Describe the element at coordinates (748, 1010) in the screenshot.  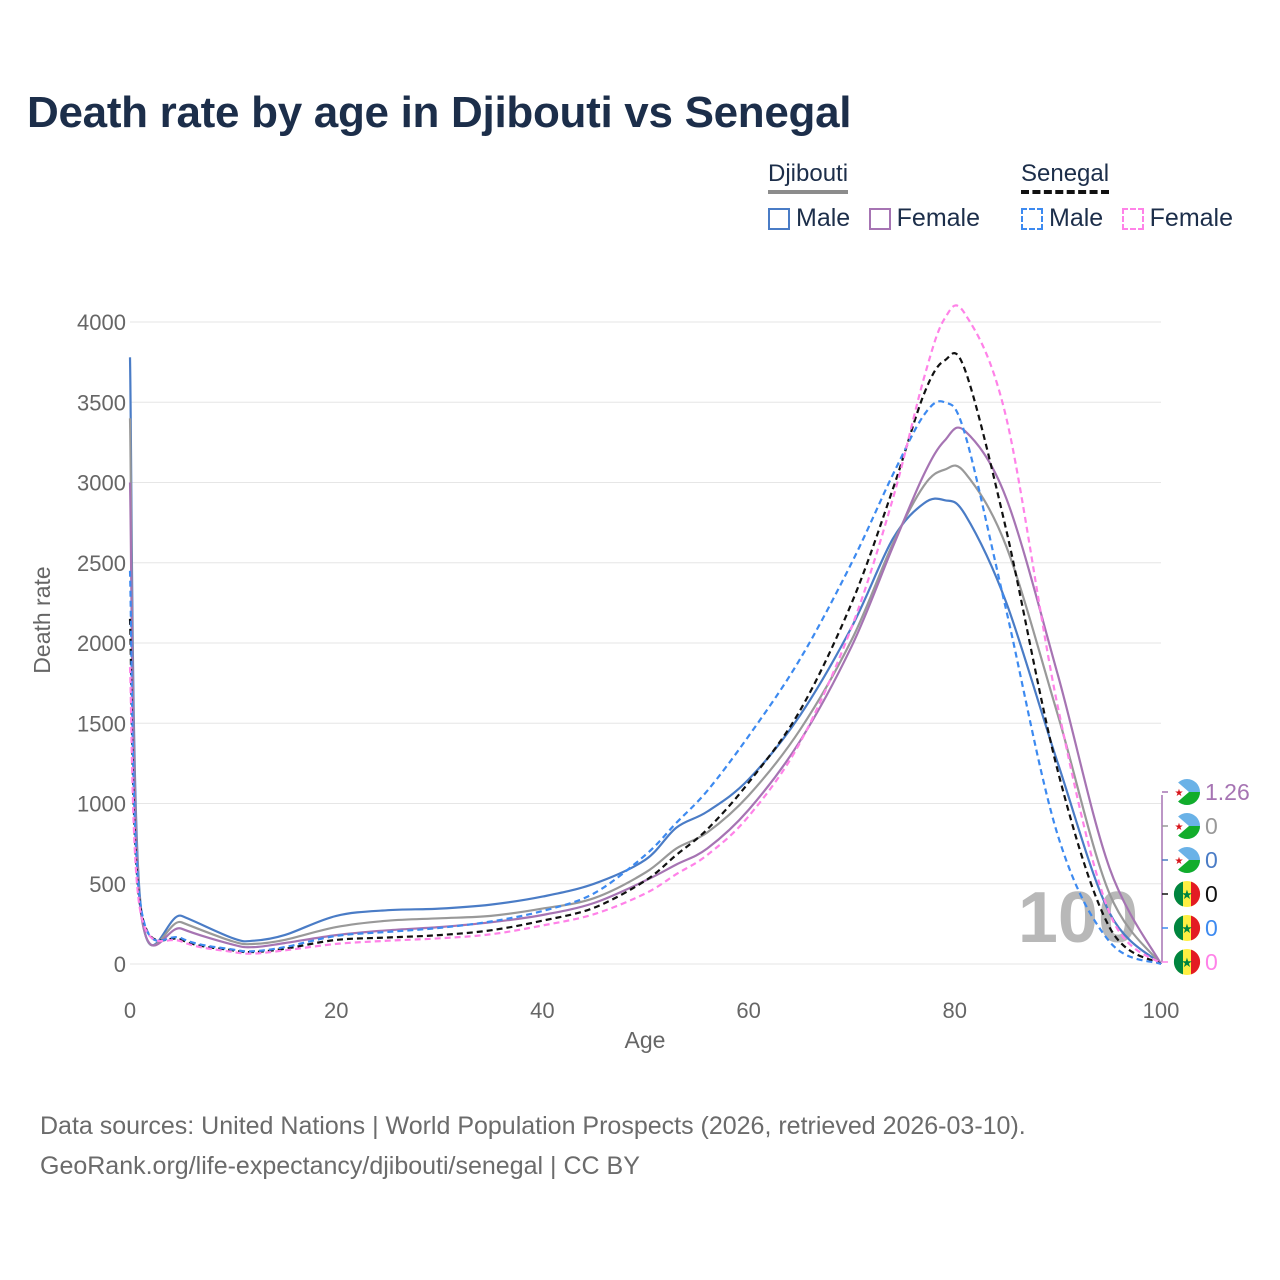
I see `x-tick-label-60: 60` at that location.